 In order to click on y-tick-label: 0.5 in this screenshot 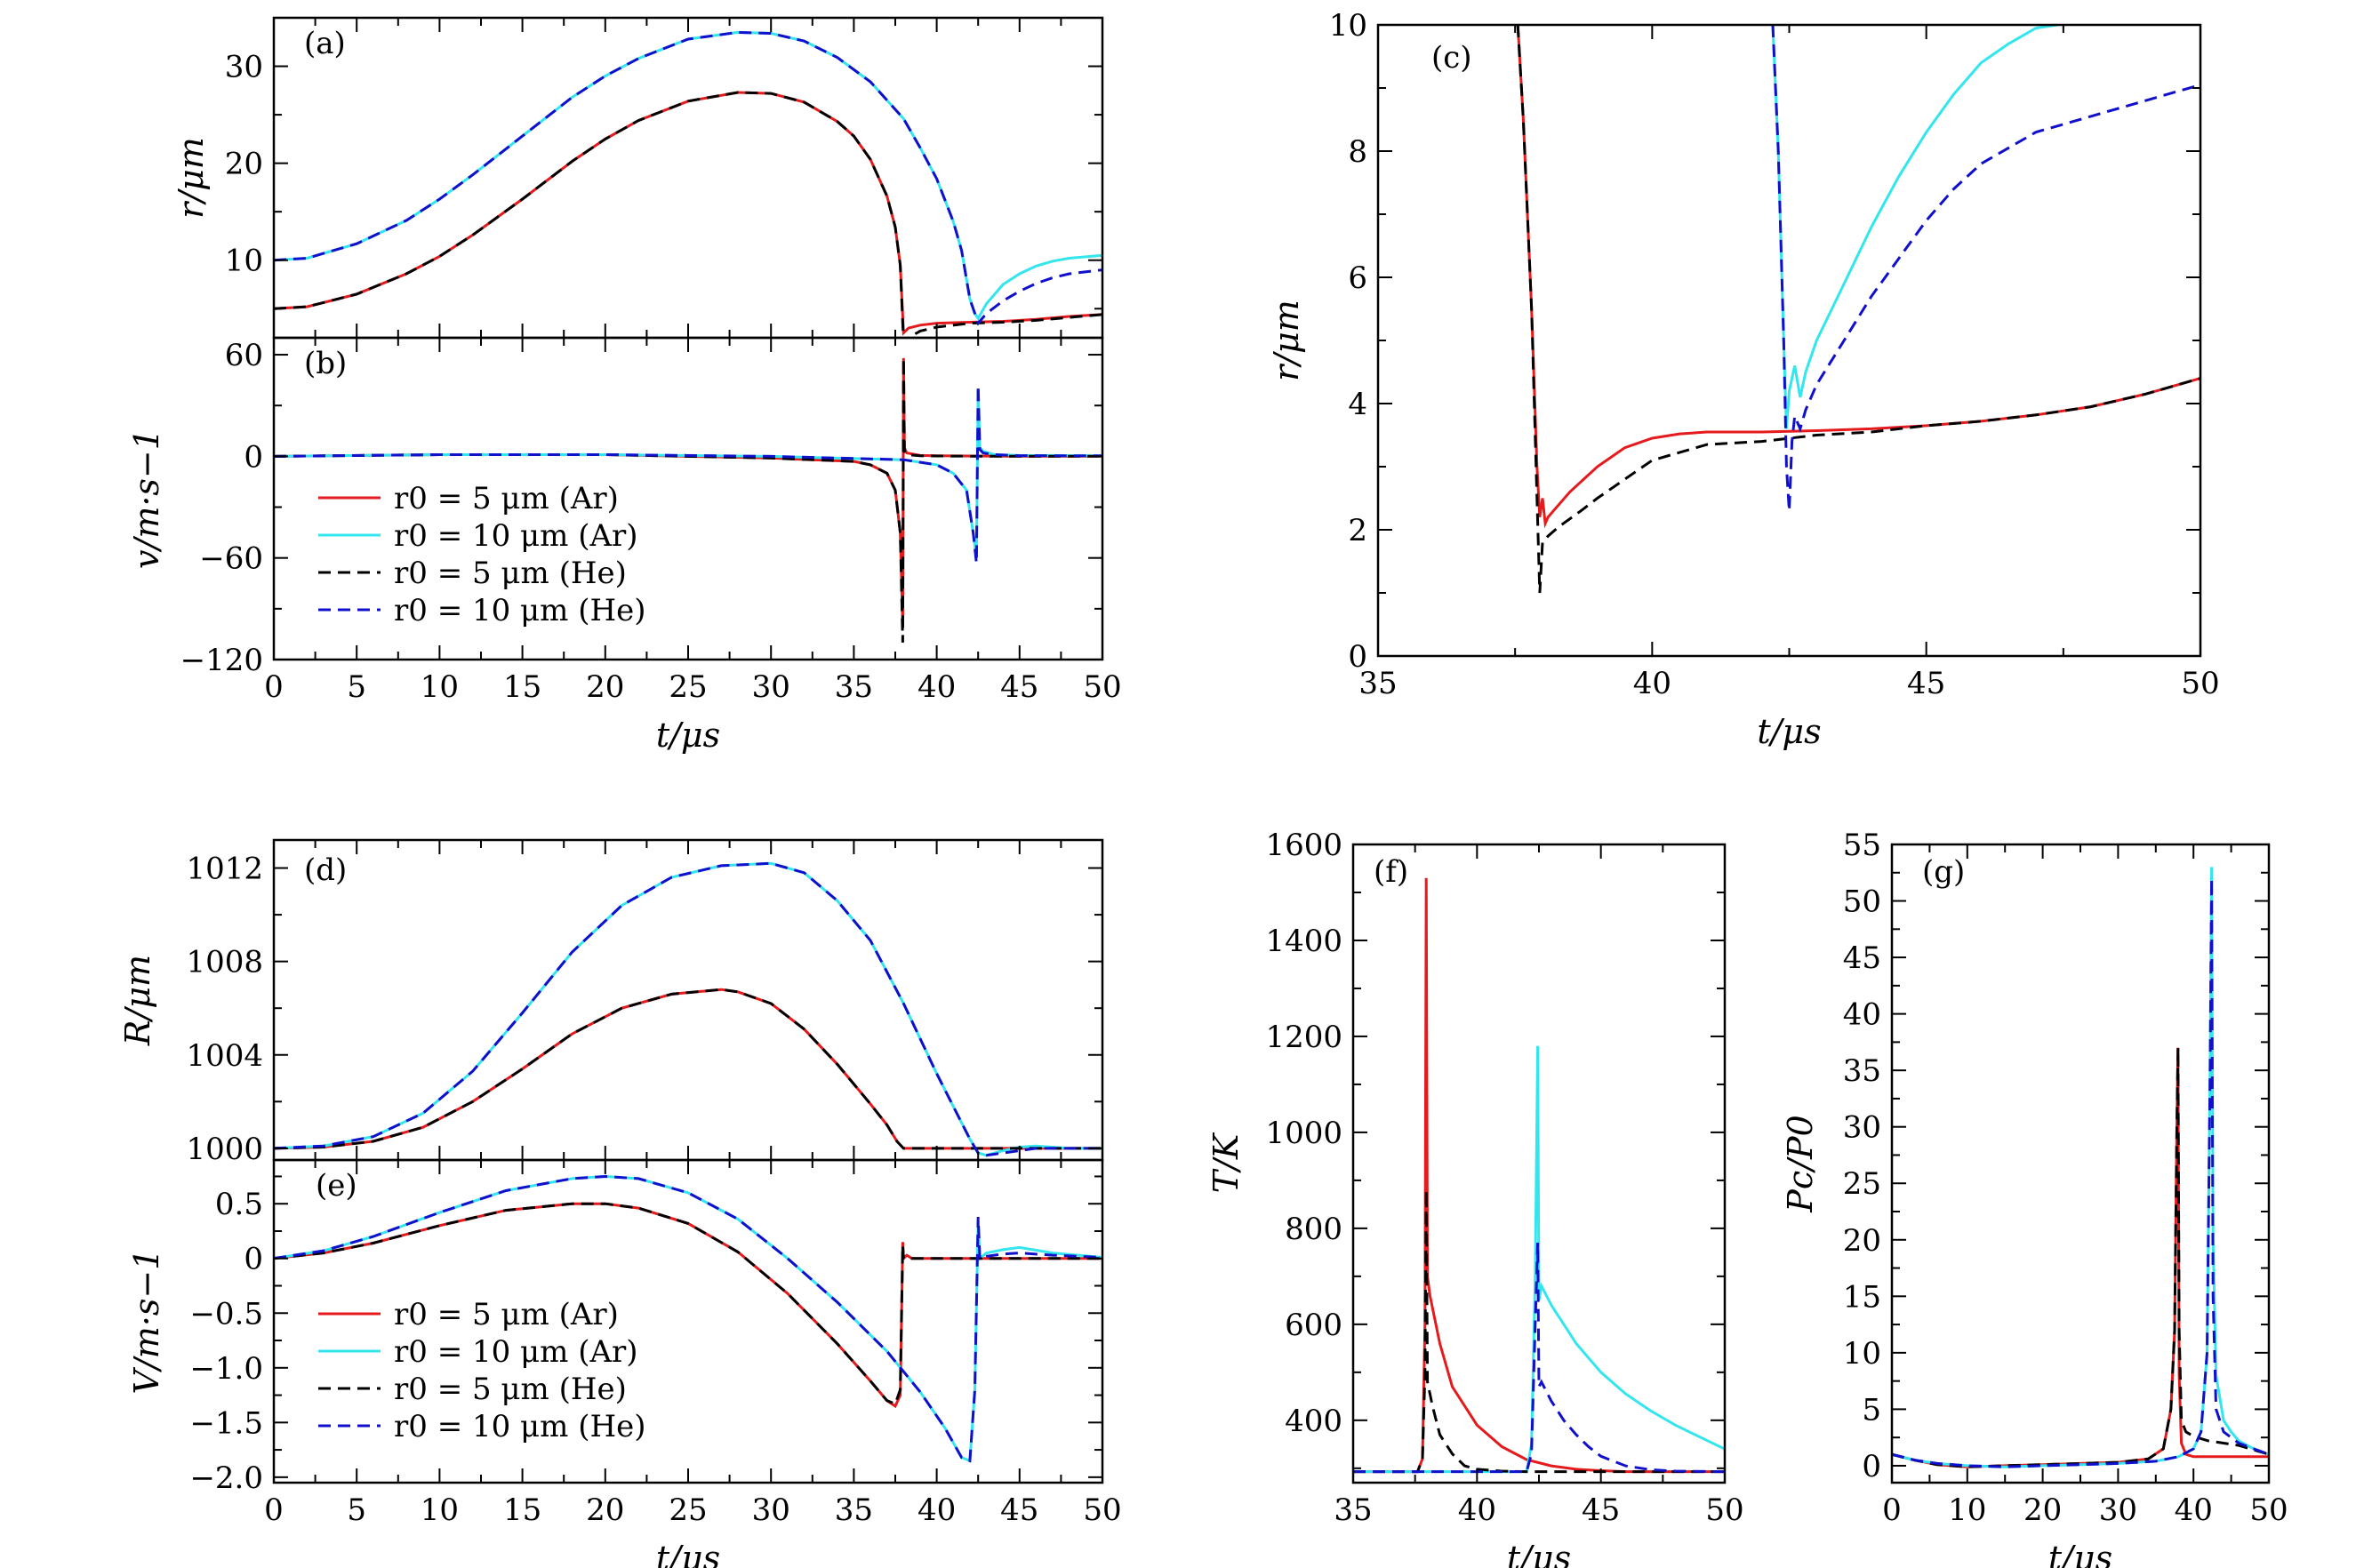, I will do `click(239, 1204)`.